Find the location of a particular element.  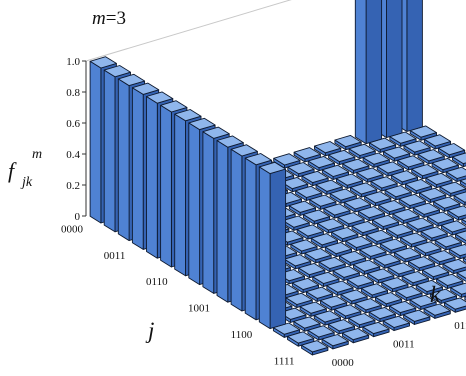

k-tick-label: 0011 is located at coordinates (404, 344).